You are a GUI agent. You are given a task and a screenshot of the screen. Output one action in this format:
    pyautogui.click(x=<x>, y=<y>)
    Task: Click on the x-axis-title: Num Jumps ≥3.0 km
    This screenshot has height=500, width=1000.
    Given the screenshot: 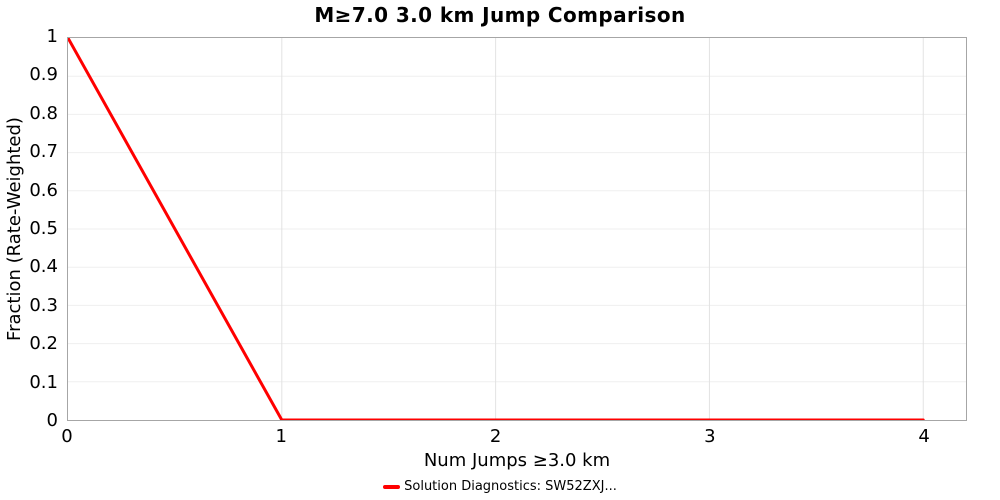 What is the action you would take?
    pyautogui.click(x=517, y=460)
    